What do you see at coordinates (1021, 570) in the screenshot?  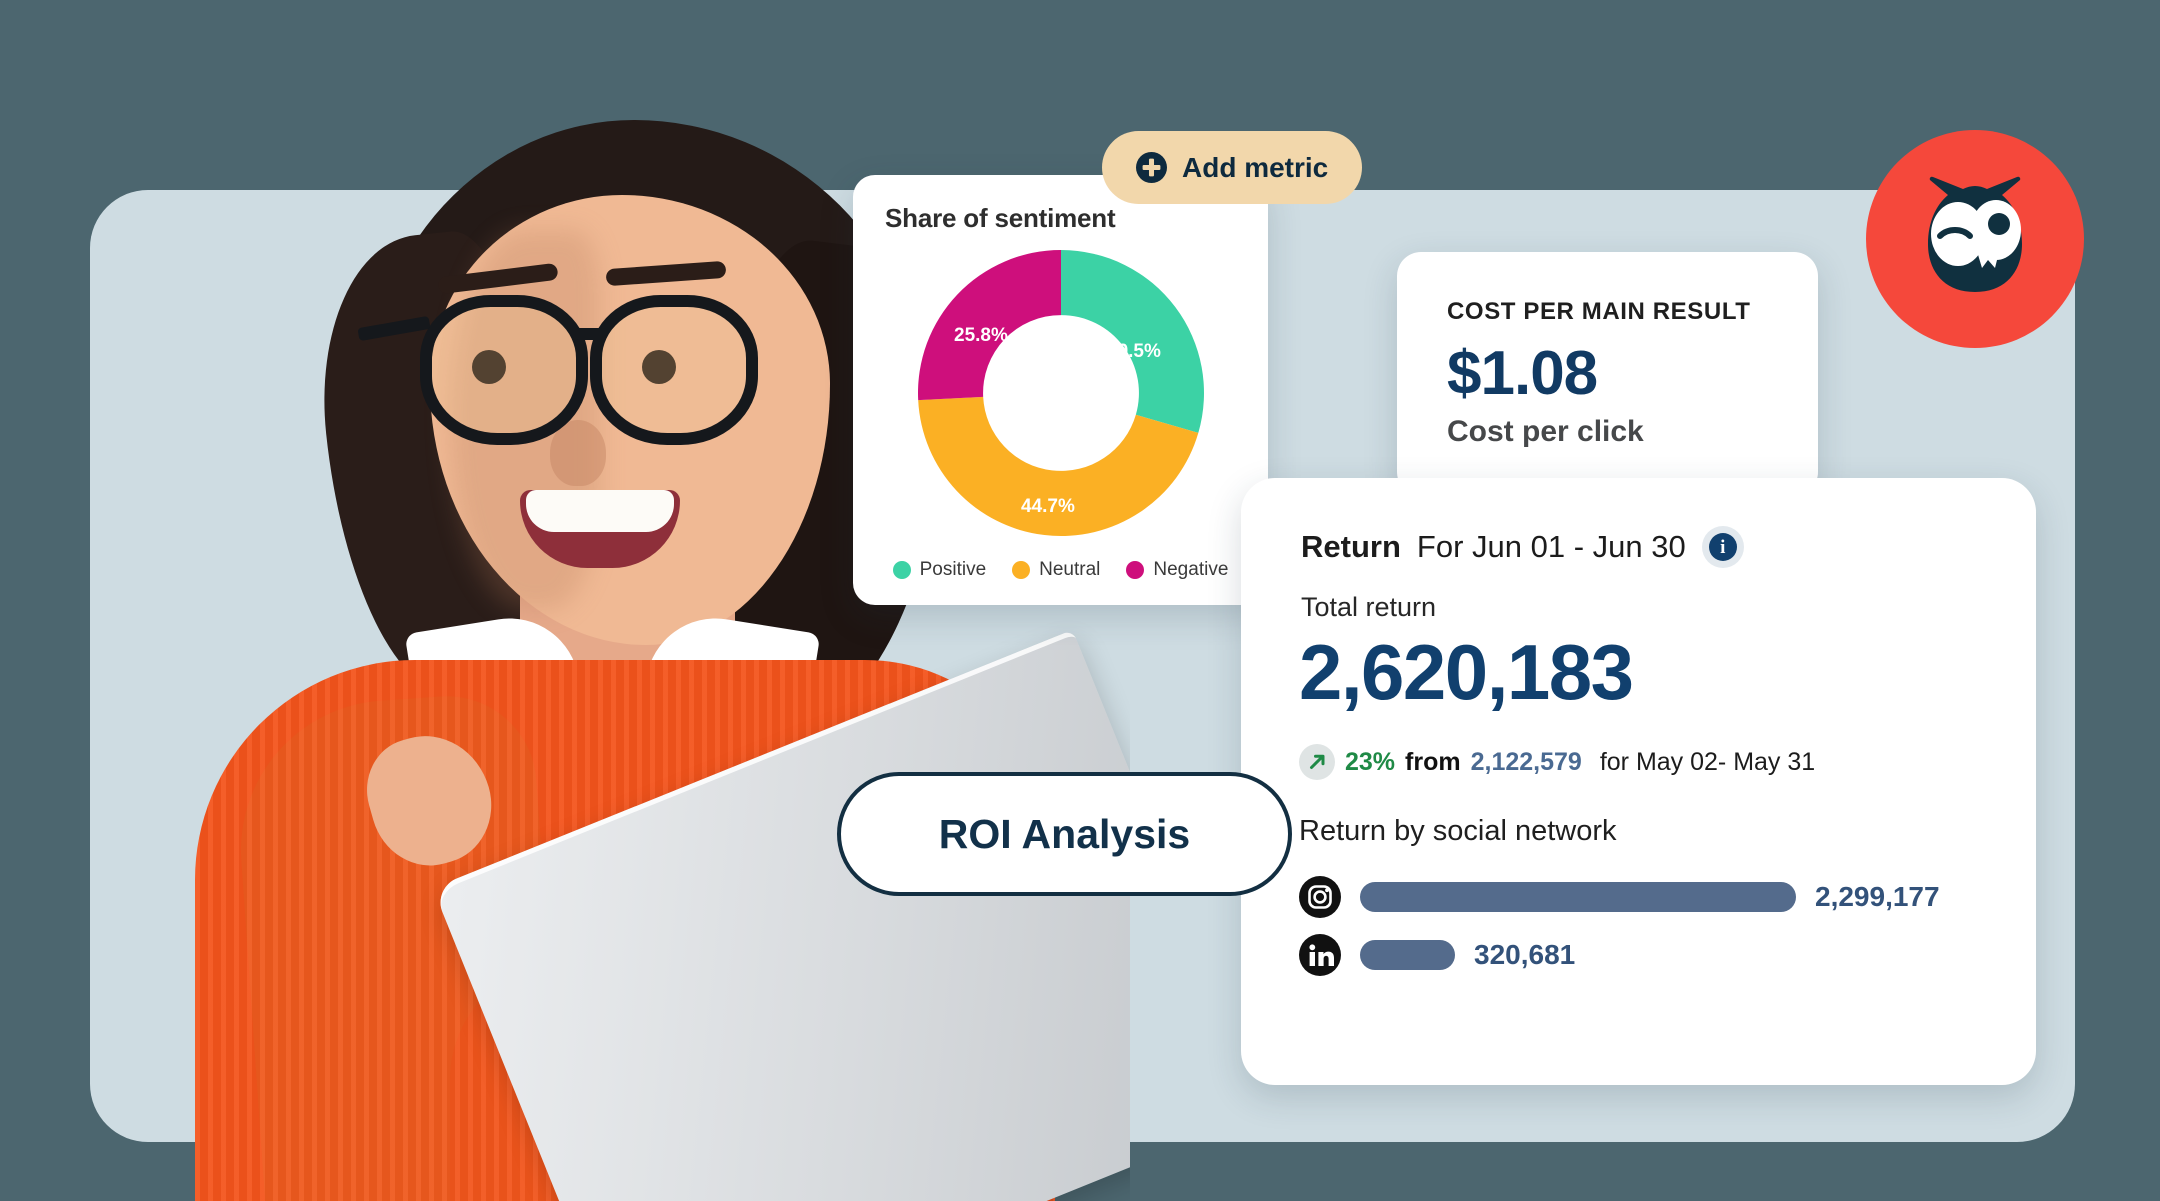 I see `legend-dot-neutral` at bounding box center [1021, 570].